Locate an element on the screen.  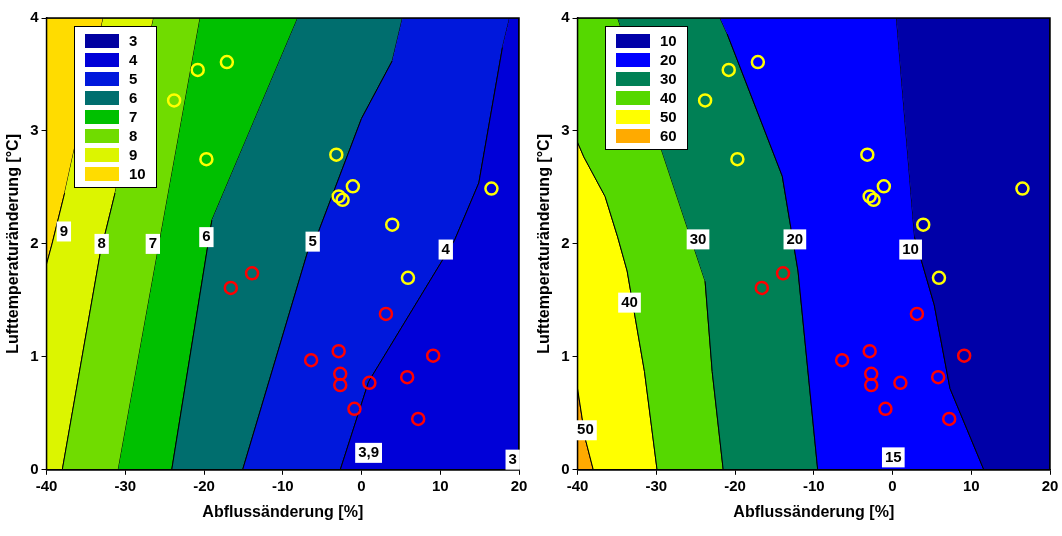
legend-label: 30 is located at coordinates (668, 78).